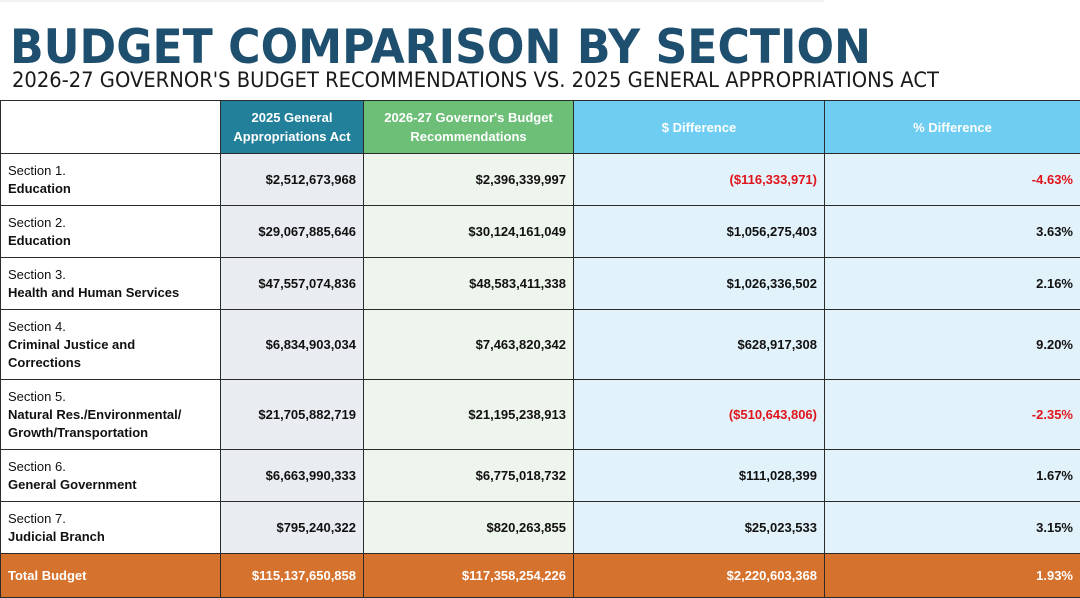 The height and width of the screenshot is (598, 1080). Describe the element at coordinates (952, 528) in the screenshot. I see `percent-difference-value: 3.15%` at that location.